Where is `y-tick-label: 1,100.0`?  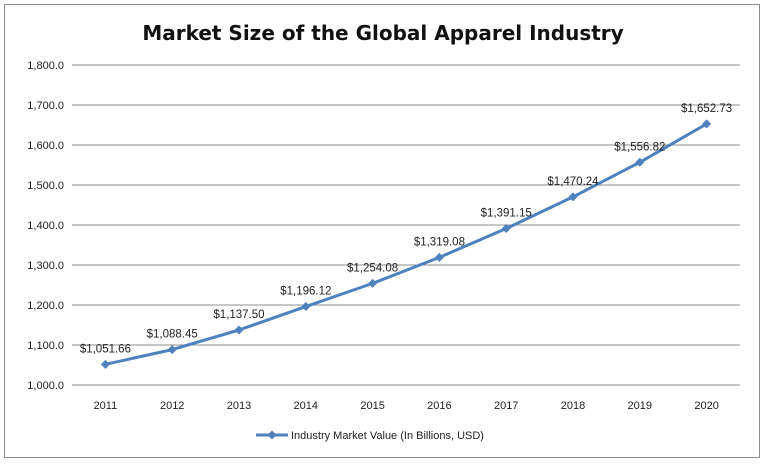 y-tick-label: 1,100.0 is located at coordinates (45, 346).